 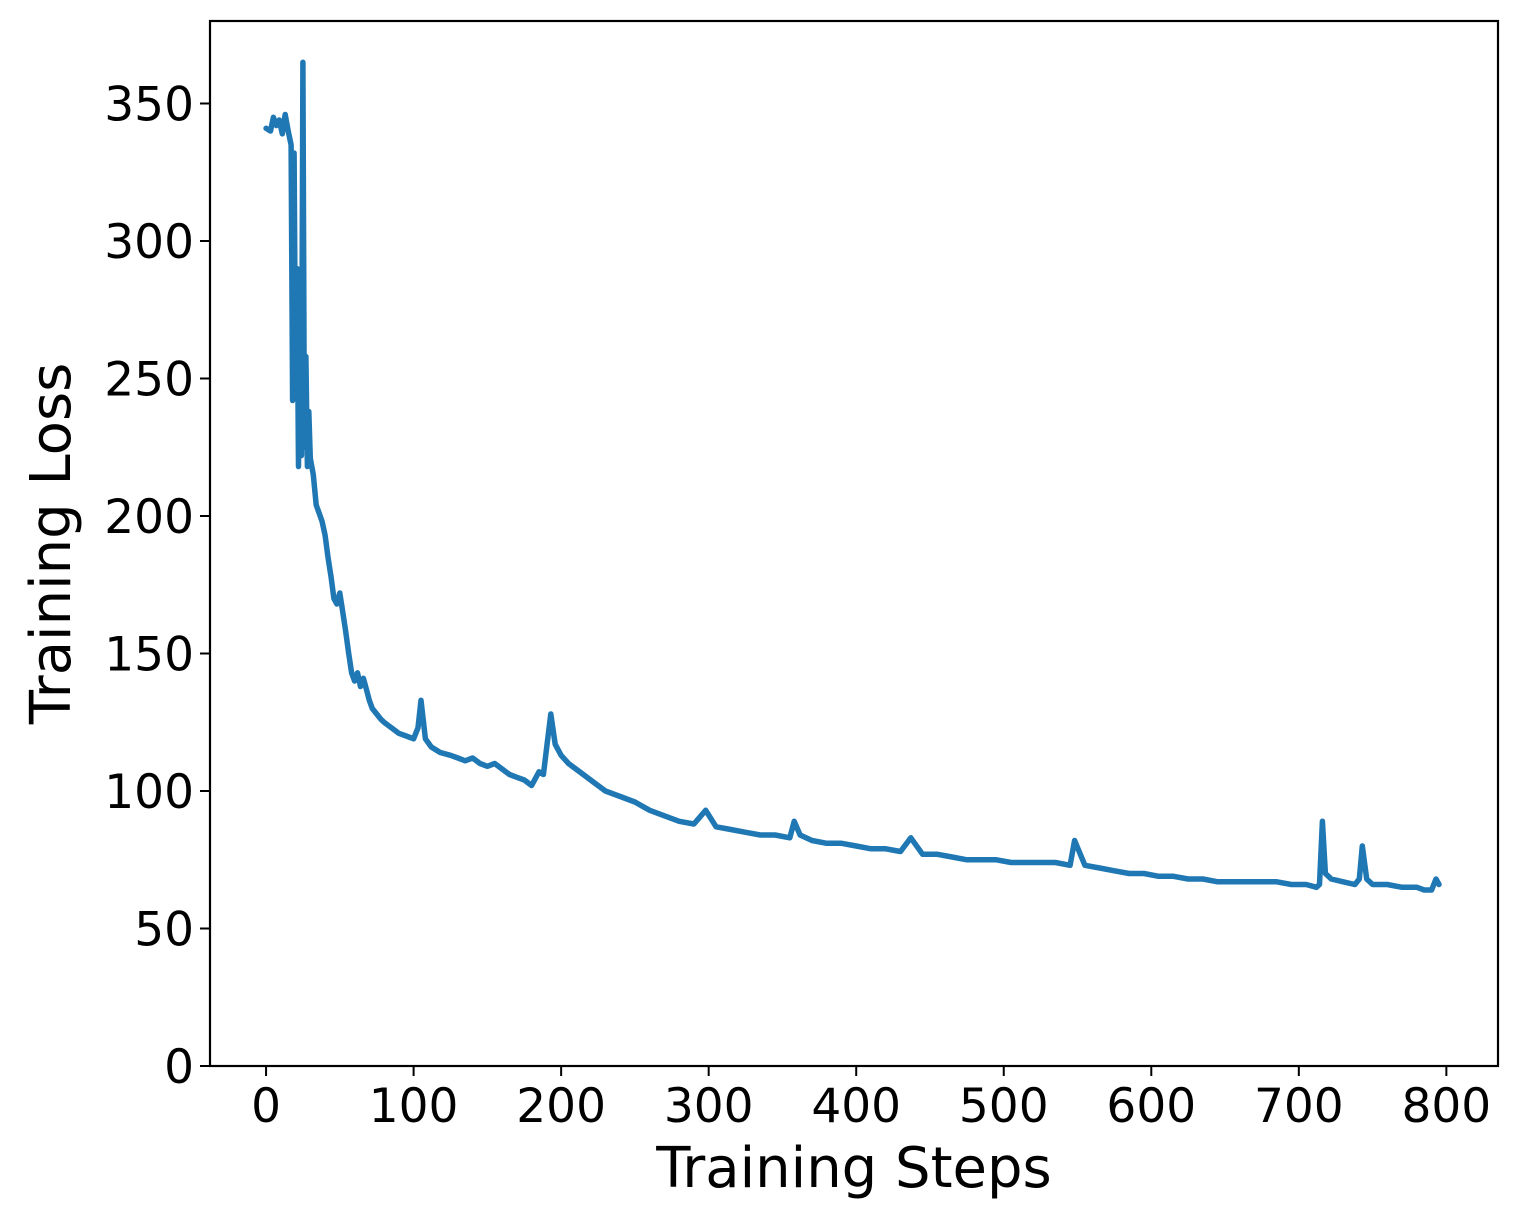 I want to click on x-tick-label: 800, so click(x=1447, y=1106).